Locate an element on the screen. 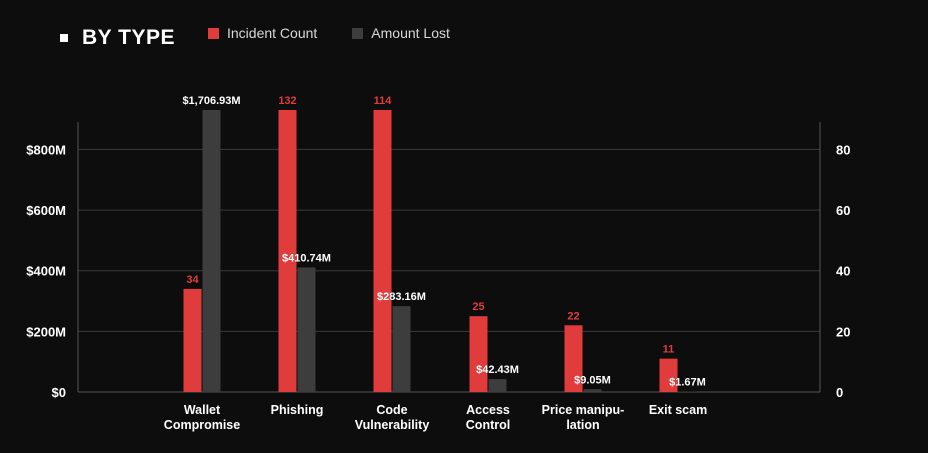  data-label-amount-lost: $9.05M is located at coordinates (592, 380).